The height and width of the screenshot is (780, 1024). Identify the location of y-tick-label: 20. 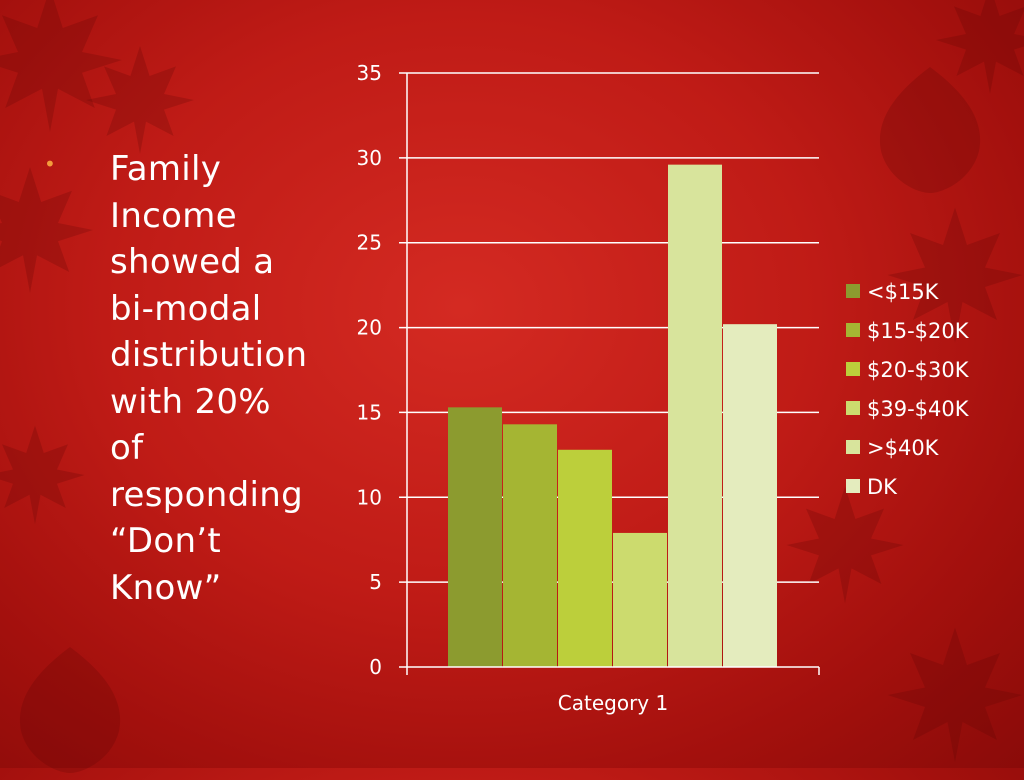
(369, 328).